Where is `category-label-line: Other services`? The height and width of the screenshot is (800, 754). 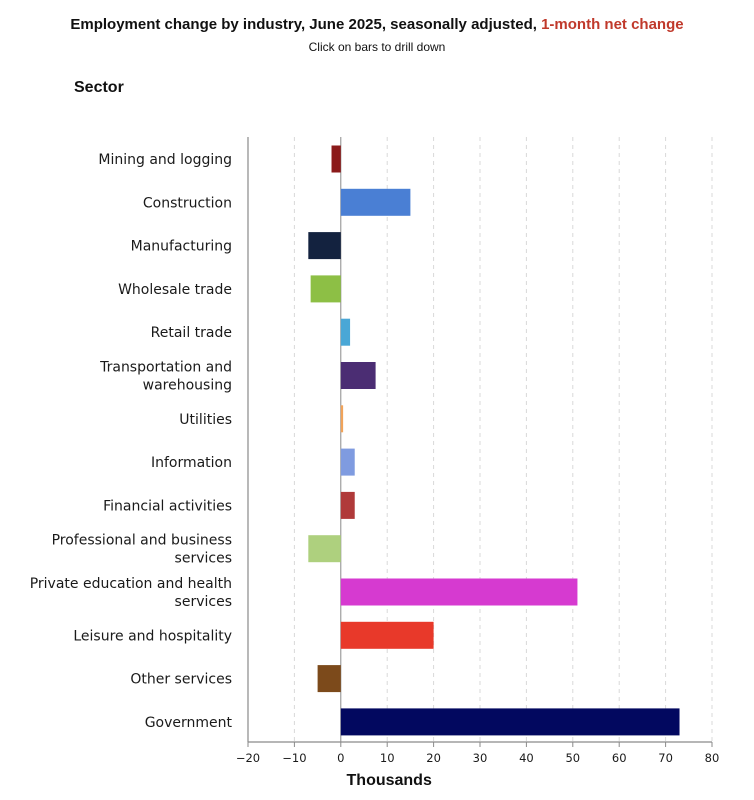
category-label-line: Other services is located at coordinates (181, 680).